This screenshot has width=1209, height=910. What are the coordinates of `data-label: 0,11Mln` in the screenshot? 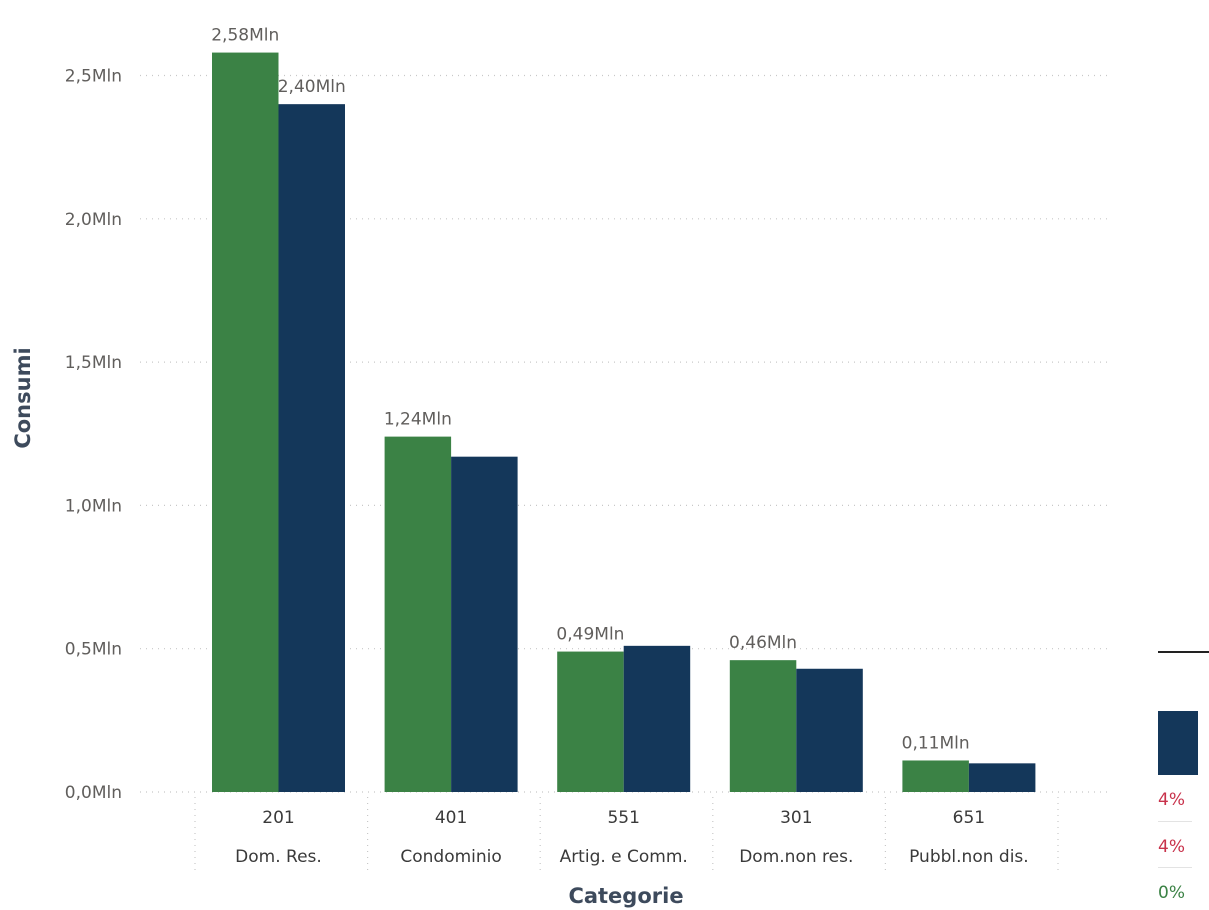 It's located at (936, 743).